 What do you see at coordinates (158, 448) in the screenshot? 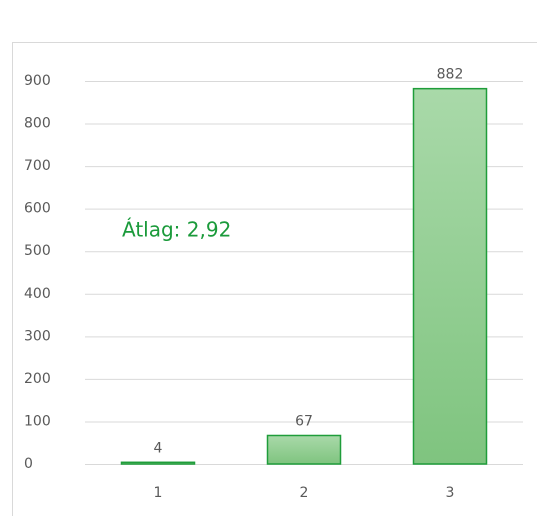
I see `data-label: 4` at bounding box center [158, 448].